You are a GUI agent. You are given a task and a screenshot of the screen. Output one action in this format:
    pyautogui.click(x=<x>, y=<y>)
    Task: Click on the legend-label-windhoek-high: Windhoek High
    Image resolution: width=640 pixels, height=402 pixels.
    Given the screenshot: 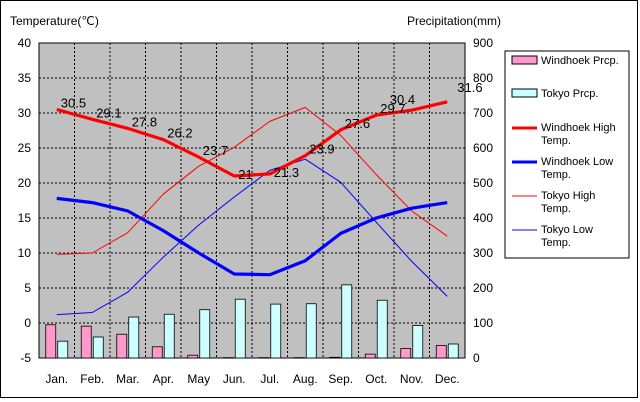 What is the action you would take?
    pyautogui.click(x=578, y=128)
    